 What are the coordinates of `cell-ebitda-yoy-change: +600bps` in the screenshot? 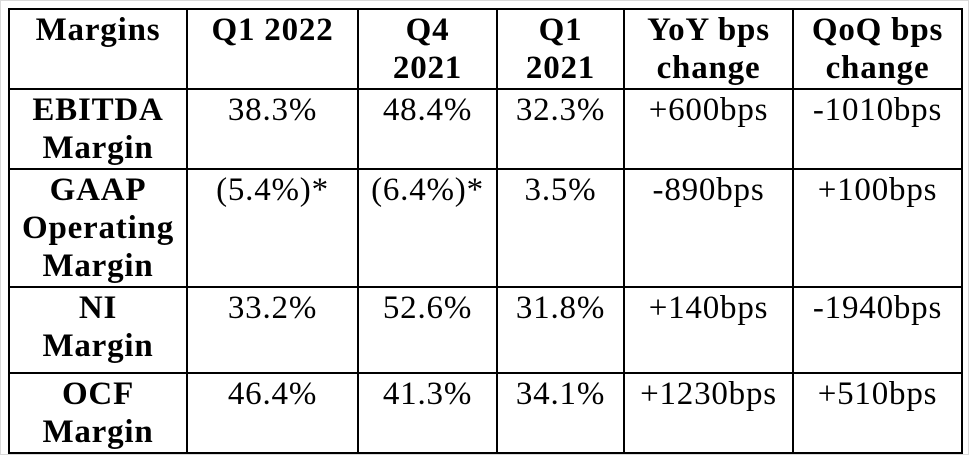 It's located at (708, 129).